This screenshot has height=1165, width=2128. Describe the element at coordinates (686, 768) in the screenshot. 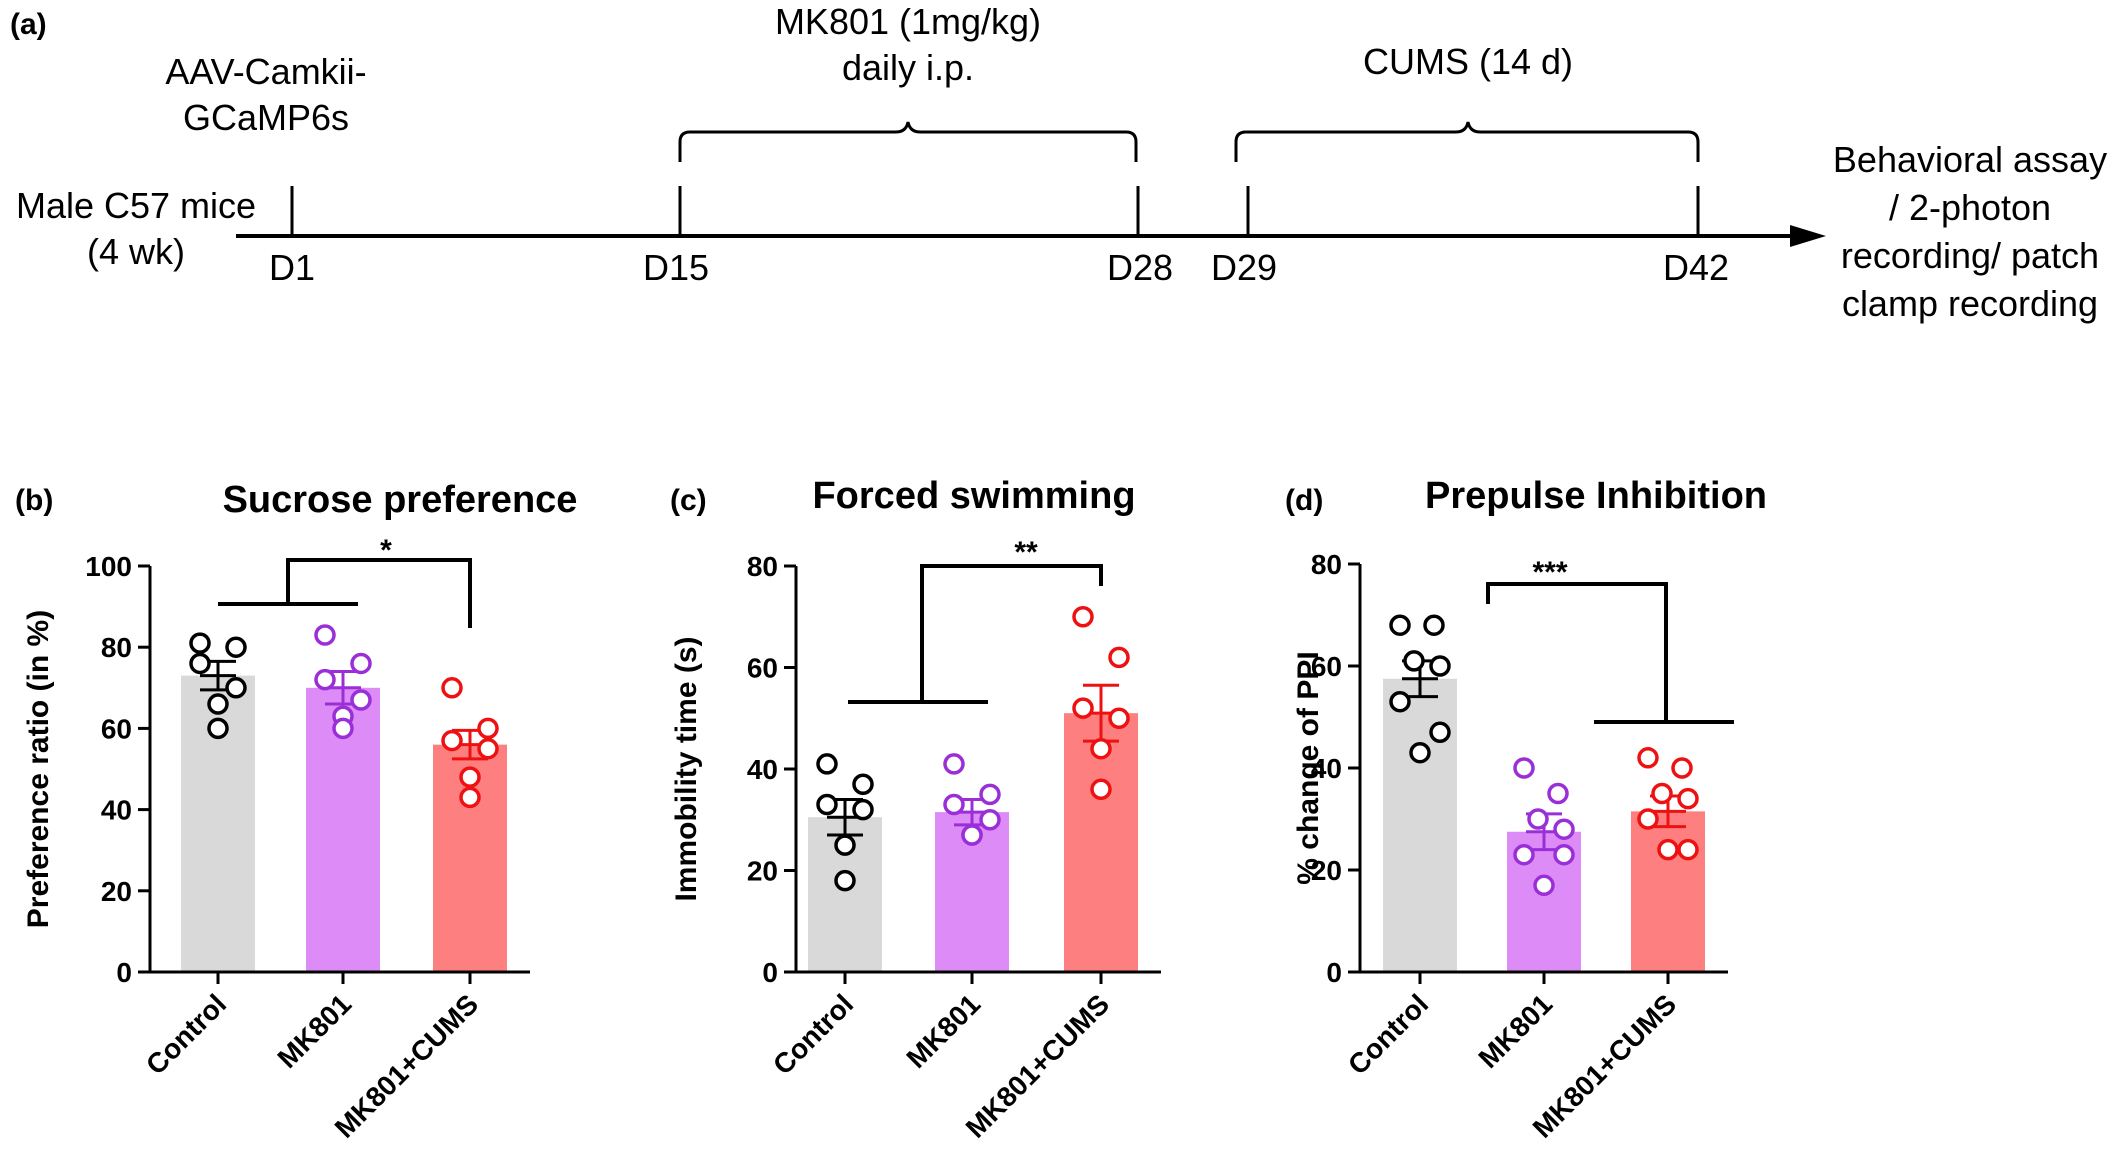

I see `y-axis-label: Immobility time (s)` at that location.